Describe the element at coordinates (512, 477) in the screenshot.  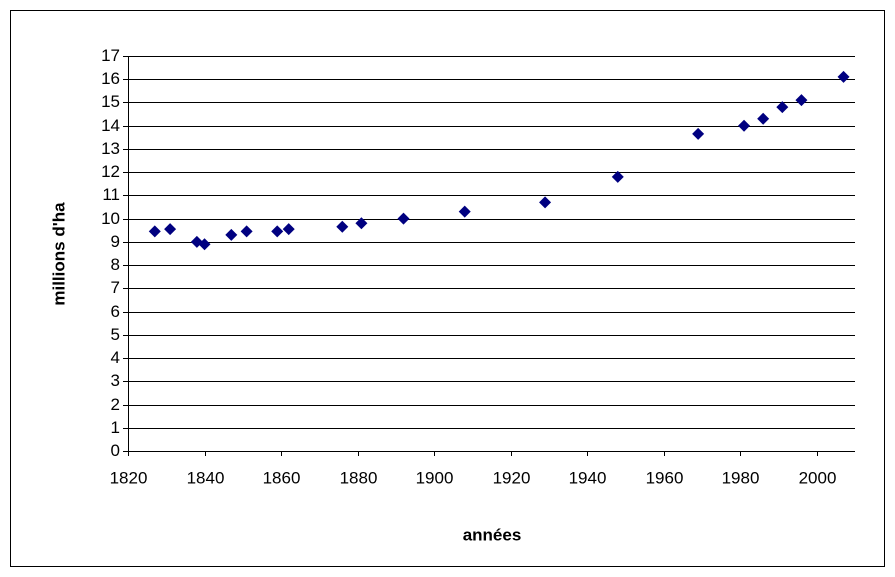
I see `x-tick-label: 1920` at that location.